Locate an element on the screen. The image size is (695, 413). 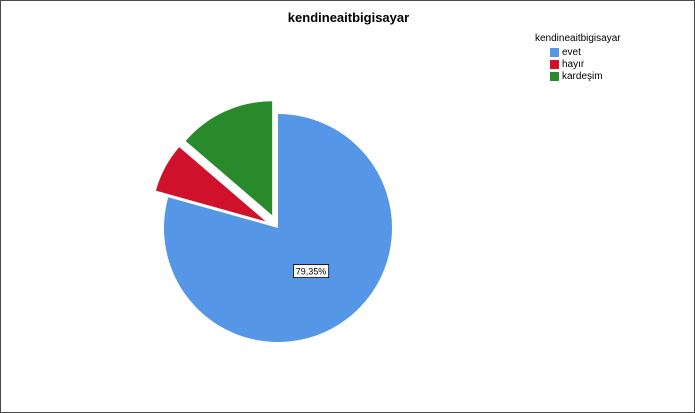
legend-title: kendineaitbigisayar is located at coordinates (578, 38).